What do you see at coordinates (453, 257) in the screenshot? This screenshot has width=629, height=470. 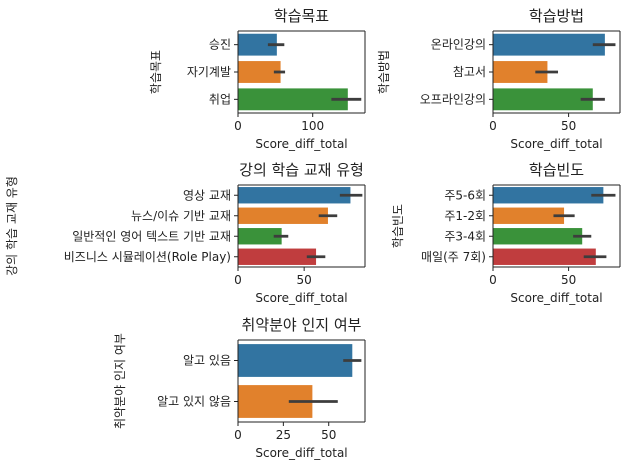 I see `y-tick-label: 매일(주 7회)` at bounding box center [453, 257].